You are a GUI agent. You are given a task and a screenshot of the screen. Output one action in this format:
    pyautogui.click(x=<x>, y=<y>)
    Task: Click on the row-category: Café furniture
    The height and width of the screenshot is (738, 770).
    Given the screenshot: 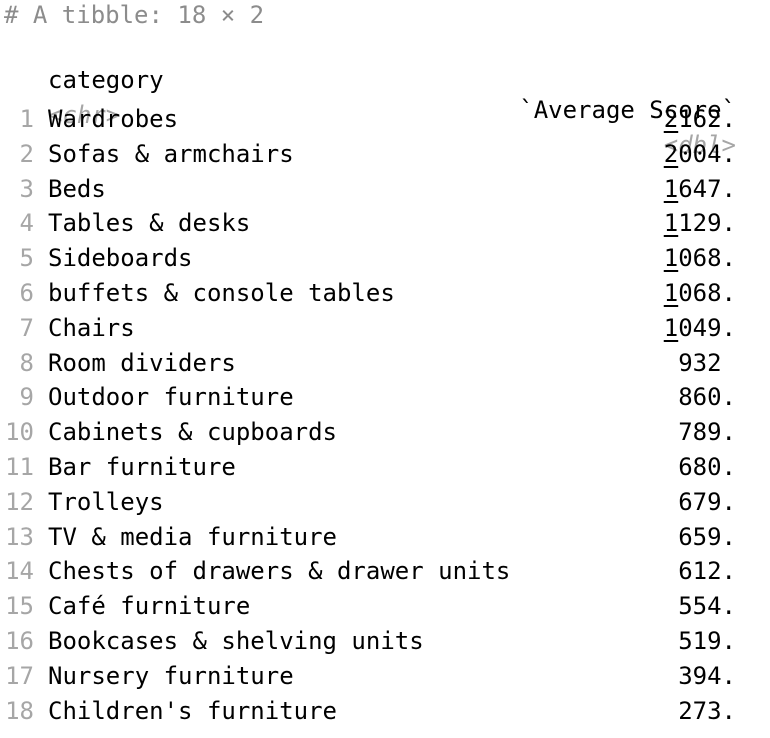 What is the action you would take?
    pyautogui.click(x=149, y=606)
    